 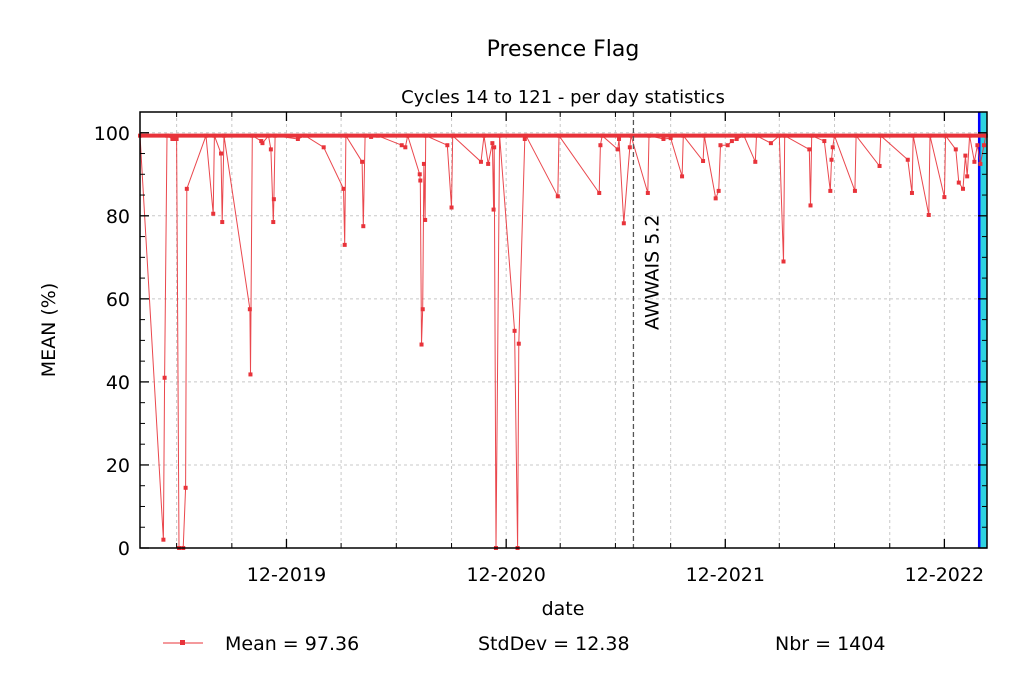 I want to click on legend: Mean = 97.36 StdDev = 12.38 Nbr = 1404, so click(x=524, y=644).